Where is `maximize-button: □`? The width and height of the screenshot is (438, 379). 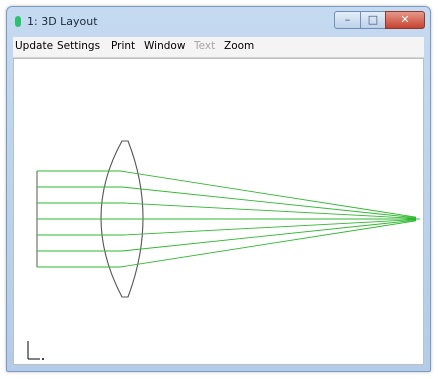
maximize-button: □ is located at coordinates (373, 20).